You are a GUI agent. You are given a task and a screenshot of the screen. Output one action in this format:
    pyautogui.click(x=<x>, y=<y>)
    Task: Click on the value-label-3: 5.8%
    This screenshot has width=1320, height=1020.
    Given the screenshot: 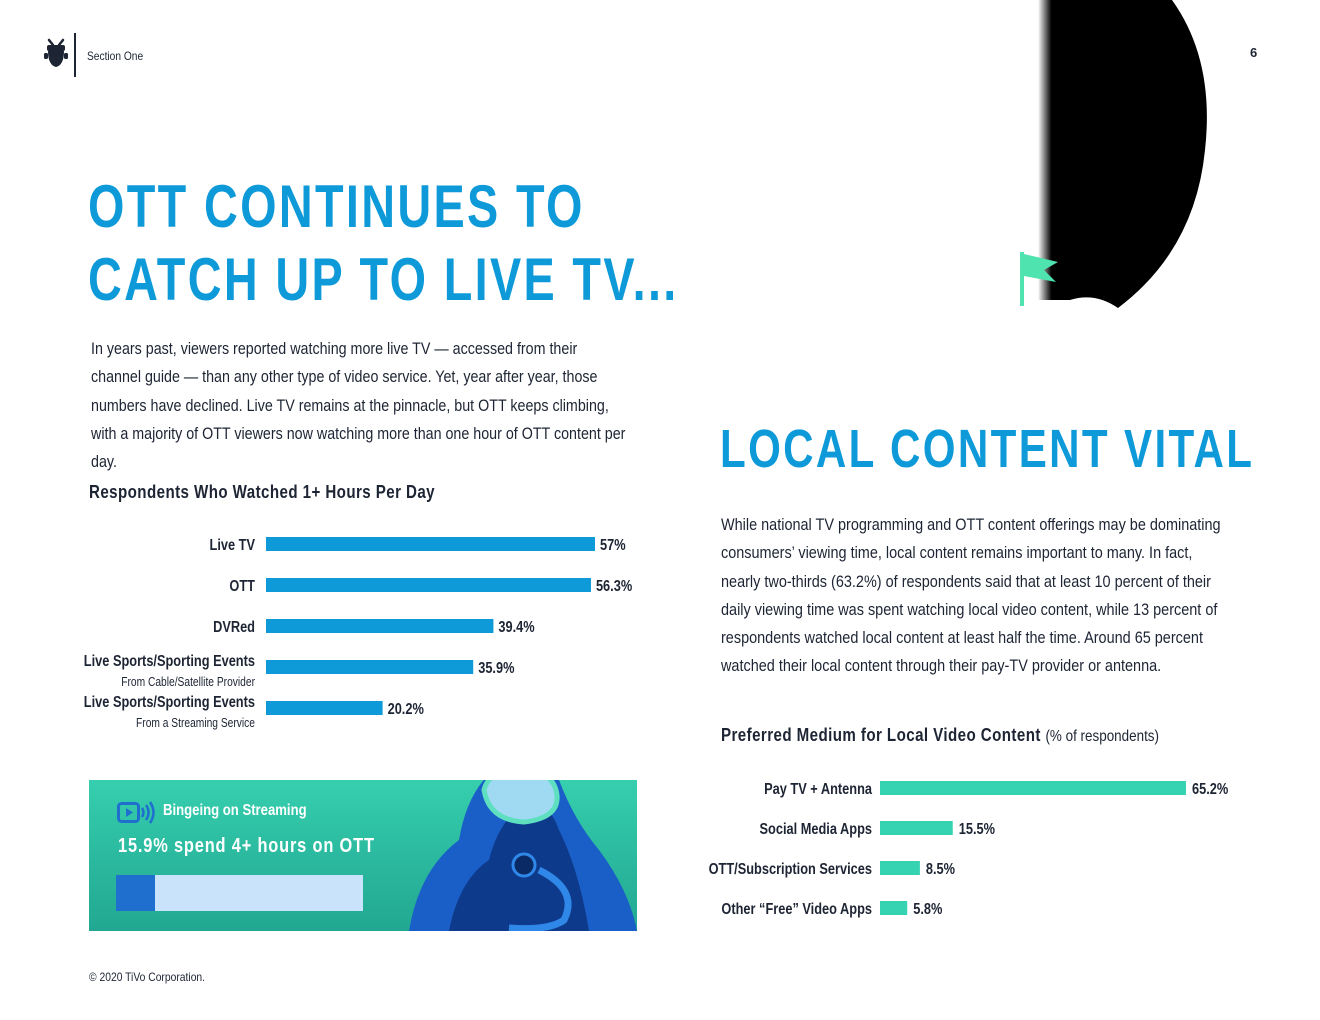 What is the action you would take?
    pyautogui.click(x=927, y=910)
    